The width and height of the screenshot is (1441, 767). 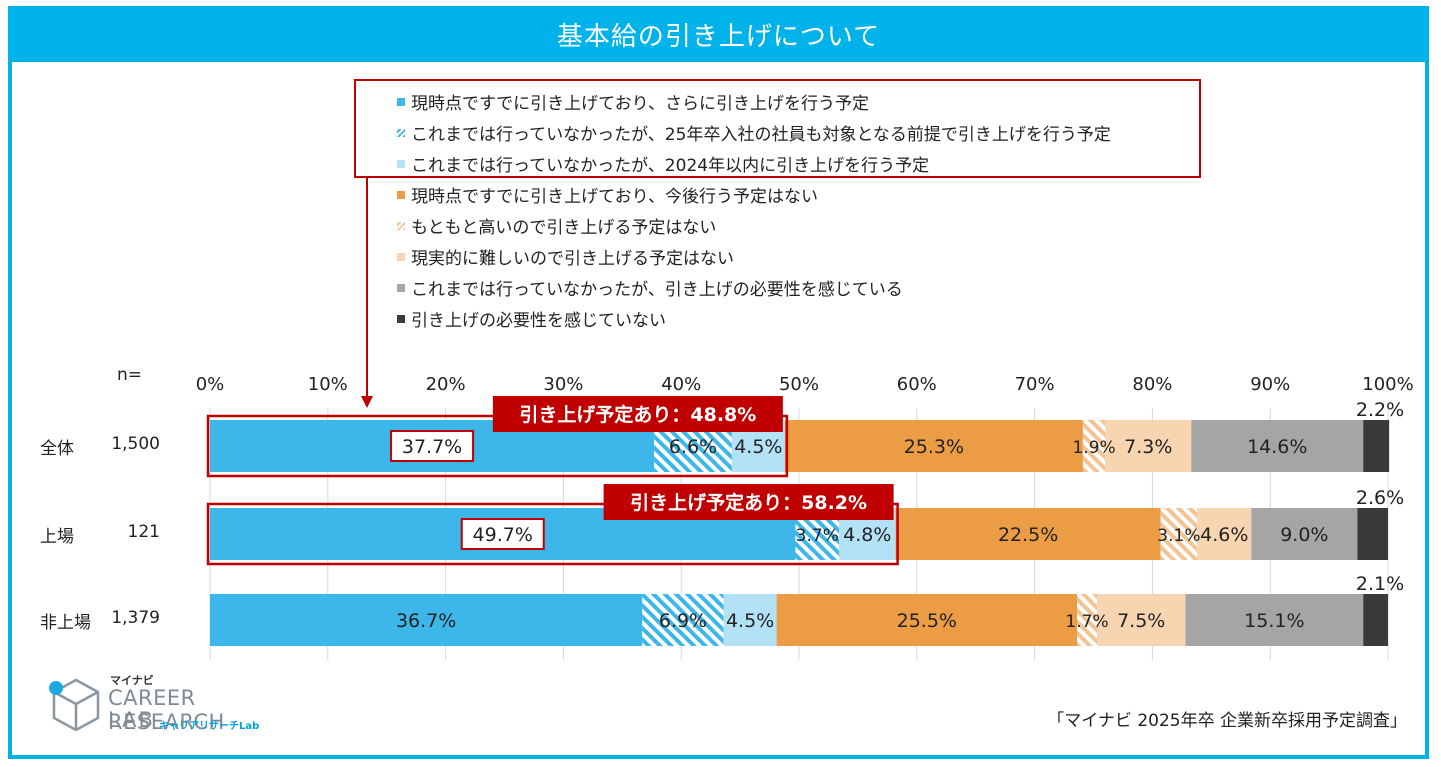 I want to click on logo: マイナビ CAREER RESEARCH LAB キャリアリサーチLab, so click(x=169, y=703).